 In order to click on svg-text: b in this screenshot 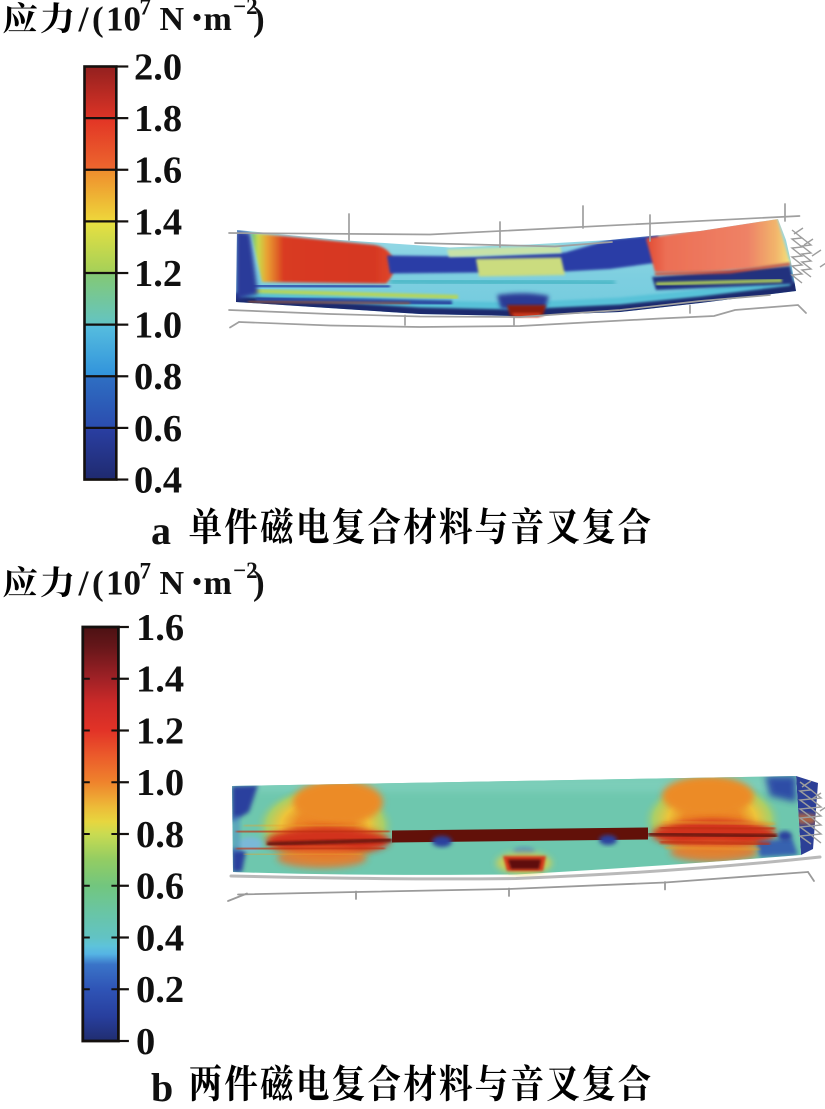, I will do `click(162, 1087)`.